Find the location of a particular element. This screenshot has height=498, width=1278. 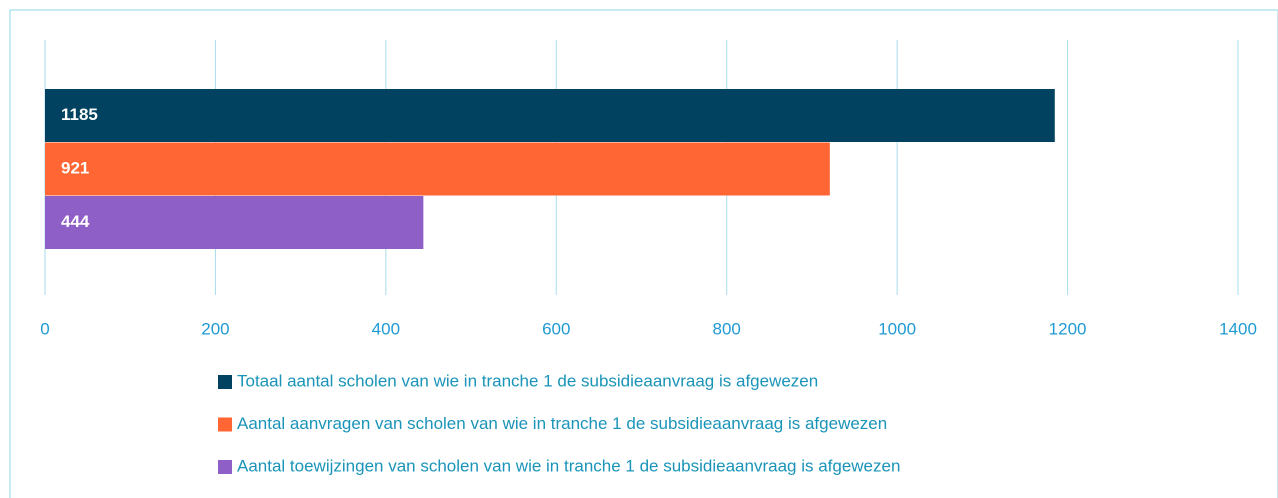

x-tick-label: 600 is located at coordinates (556, 328).